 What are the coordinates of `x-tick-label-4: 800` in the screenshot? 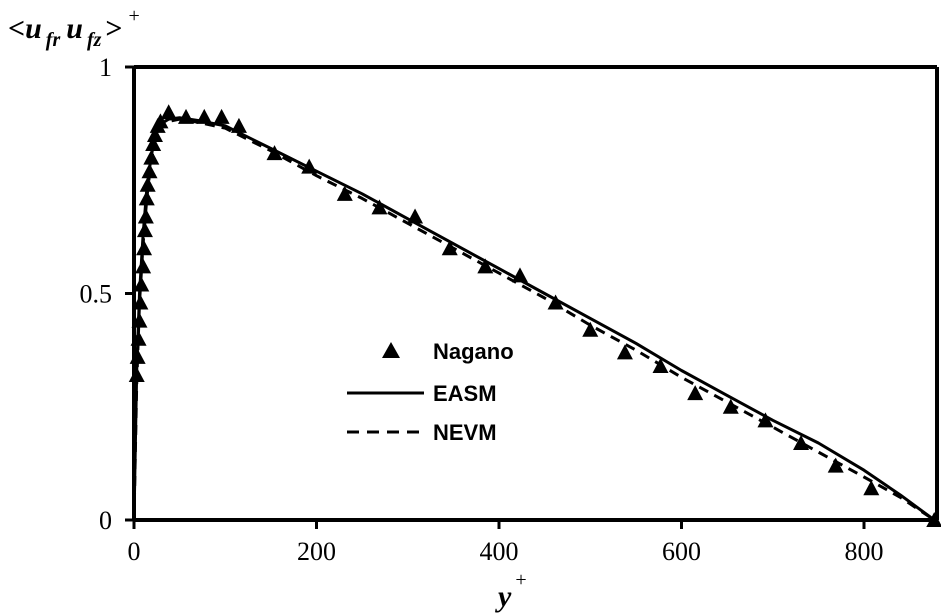 It's located at (864, 551).